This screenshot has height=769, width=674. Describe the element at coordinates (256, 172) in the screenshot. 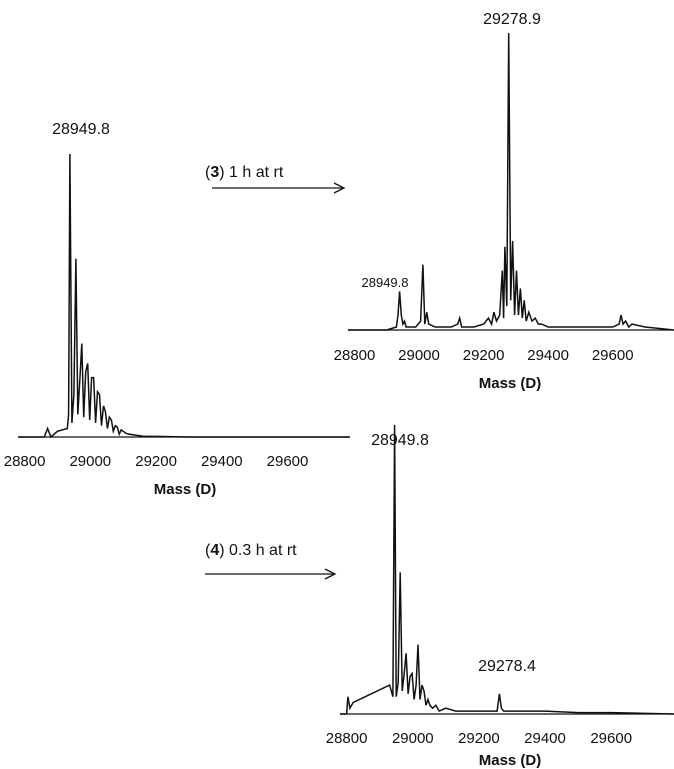

I see `step-3-condition: 1 h at rt` at that location.